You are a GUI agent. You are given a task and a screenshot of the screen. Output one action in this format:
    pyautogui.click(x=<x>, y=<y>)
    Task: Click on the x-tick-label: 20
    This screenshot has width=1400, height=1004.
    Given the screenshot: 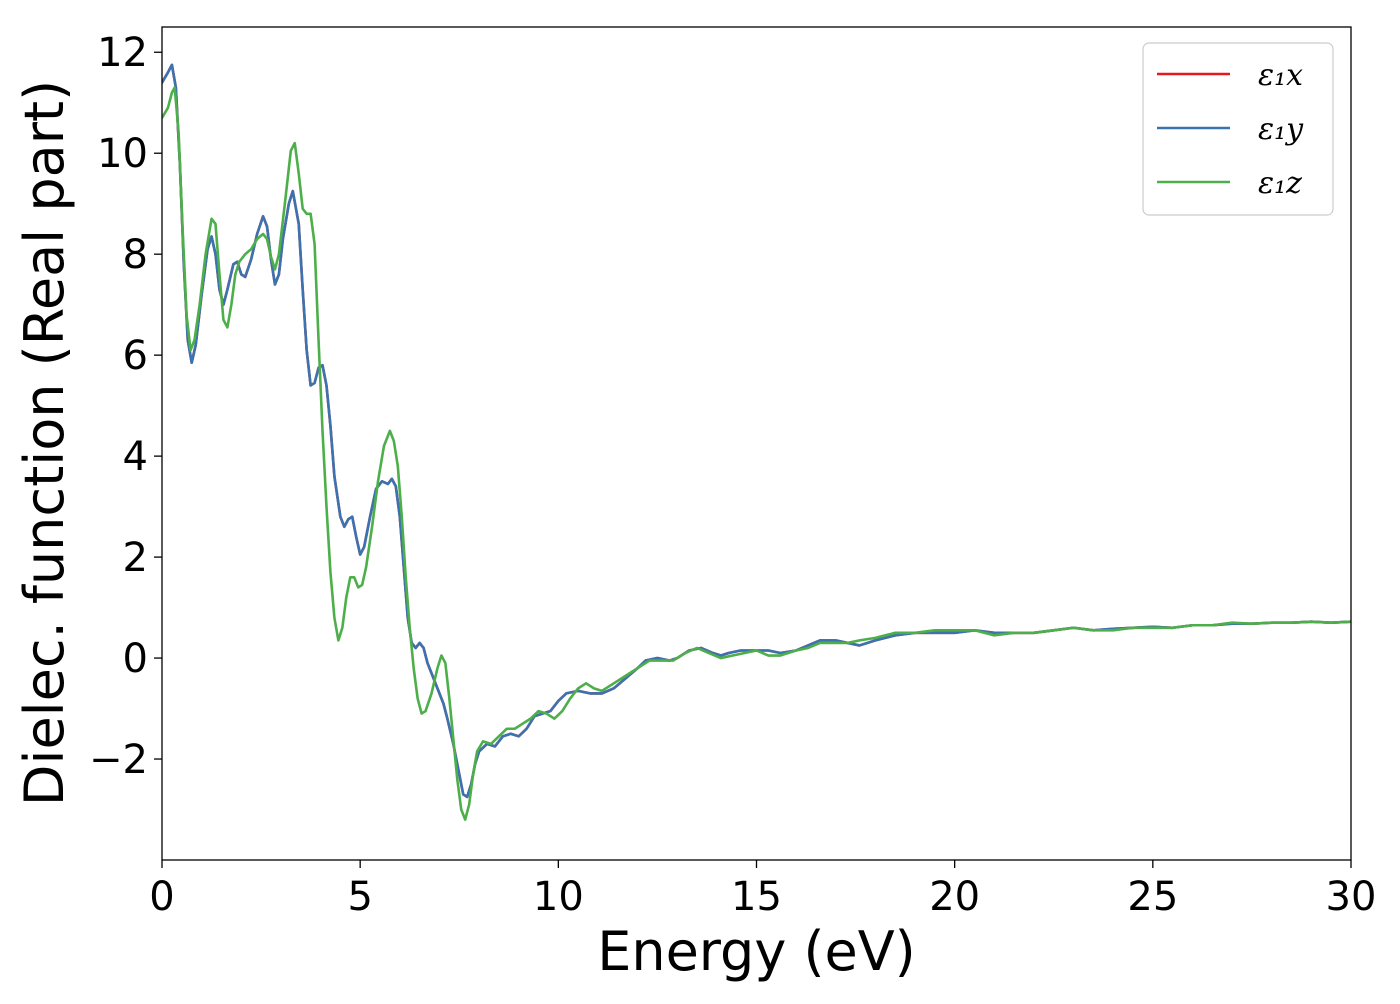 What is the action you would take?
    pyautogui.click(x=954, y=897)
    